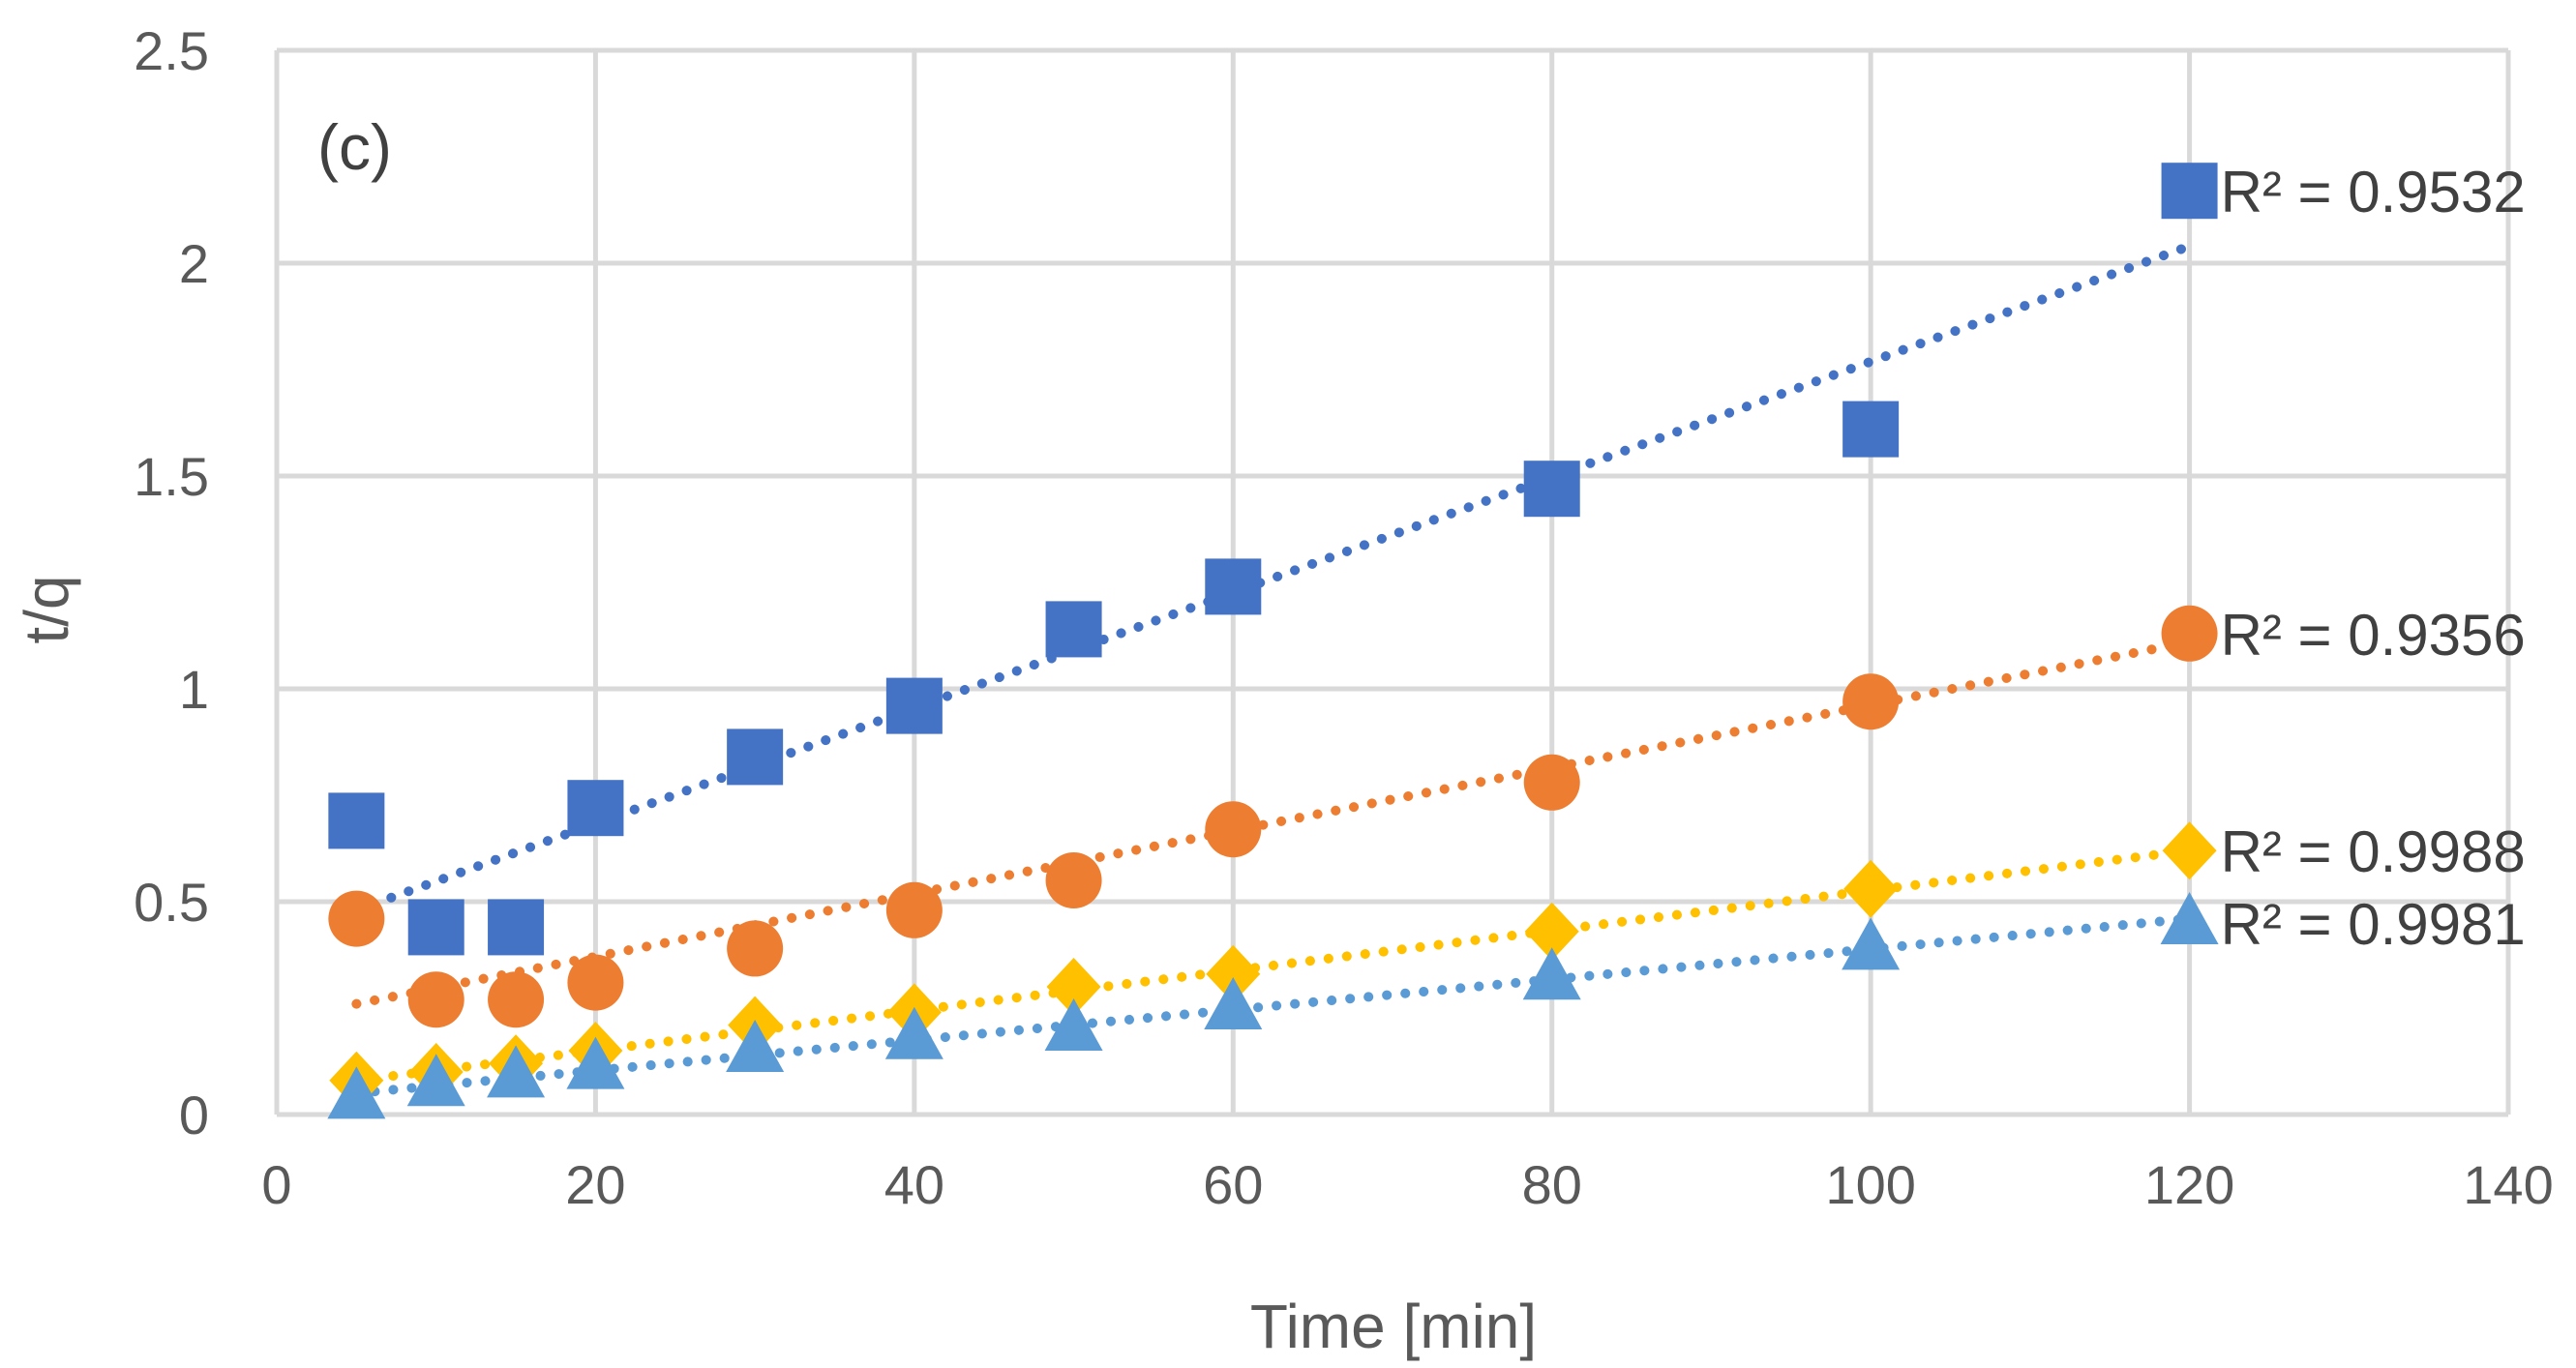 This screenshot has width=2576, height=1368. I want to click on r2-label-series-1: R² = 0.9532, so click(2373, 192).